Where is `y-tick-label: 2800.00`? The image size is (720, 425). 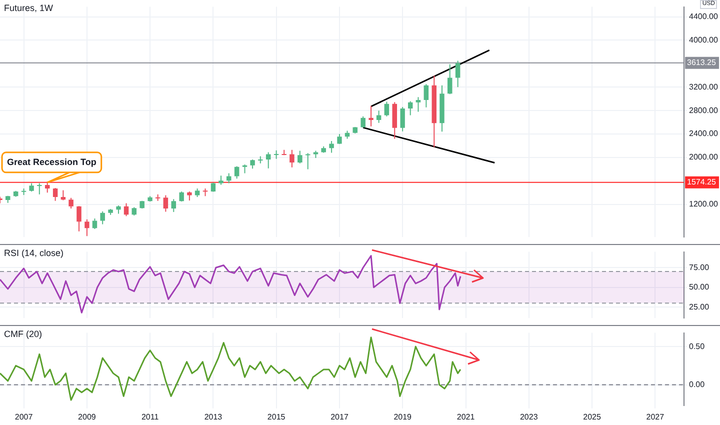
y-tick-label: 2800.00 is located at coordinates (703, 110).